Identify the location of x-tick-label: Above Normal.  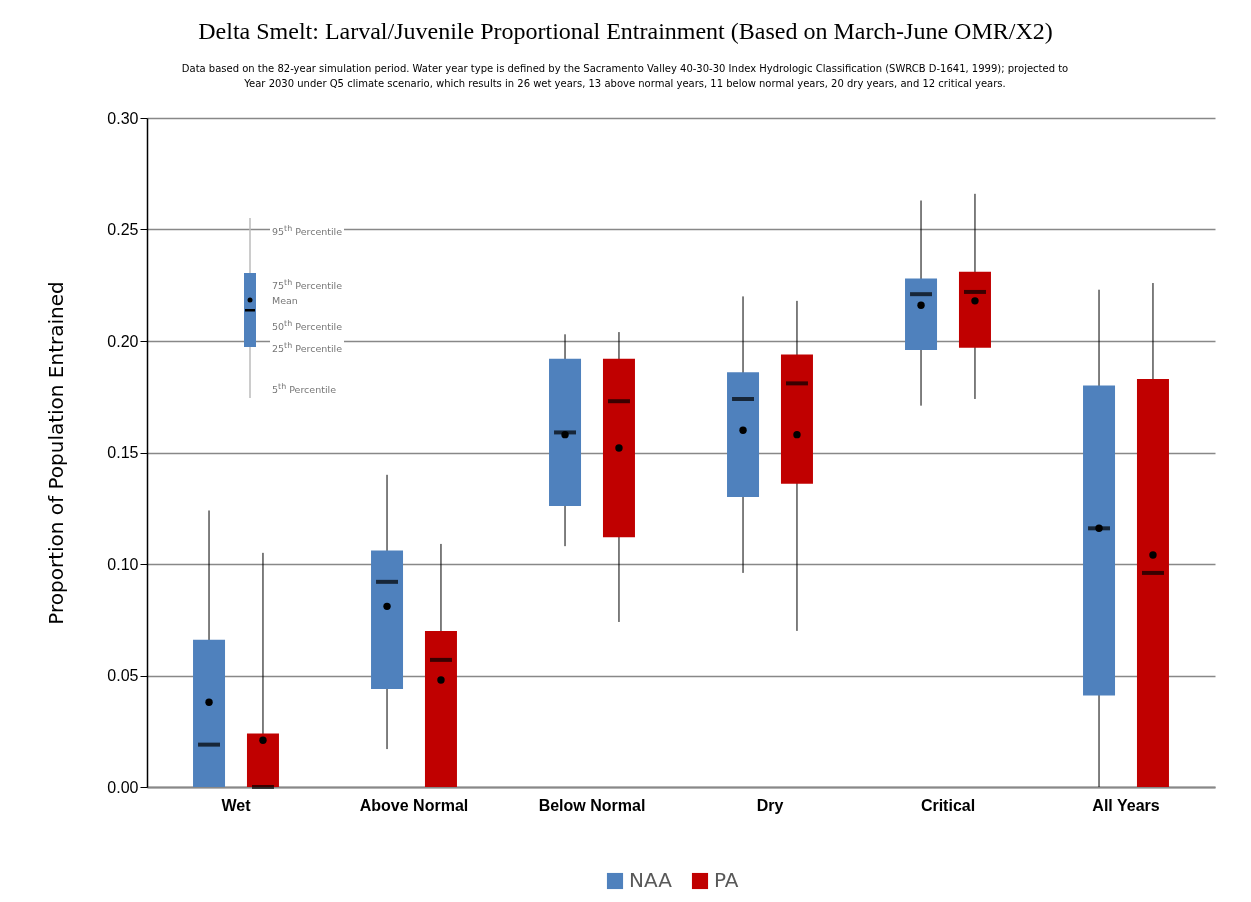
(414, 805).